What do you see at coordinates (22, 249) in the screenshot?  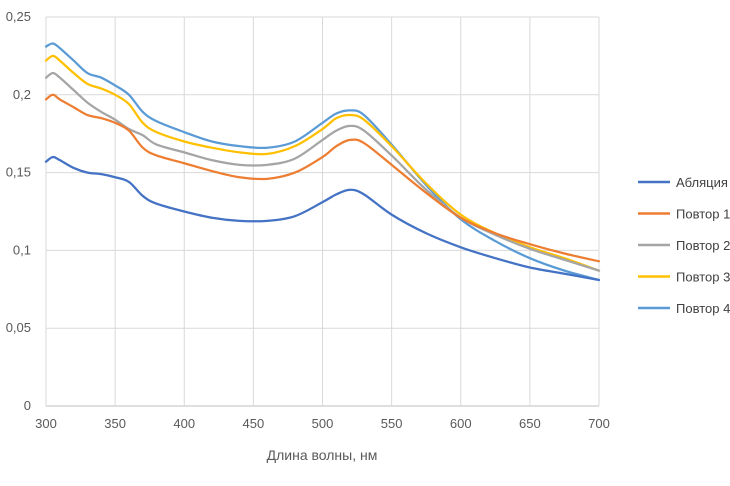 I see `y-tick-label: 0,1` at bounding box center [22, 249].